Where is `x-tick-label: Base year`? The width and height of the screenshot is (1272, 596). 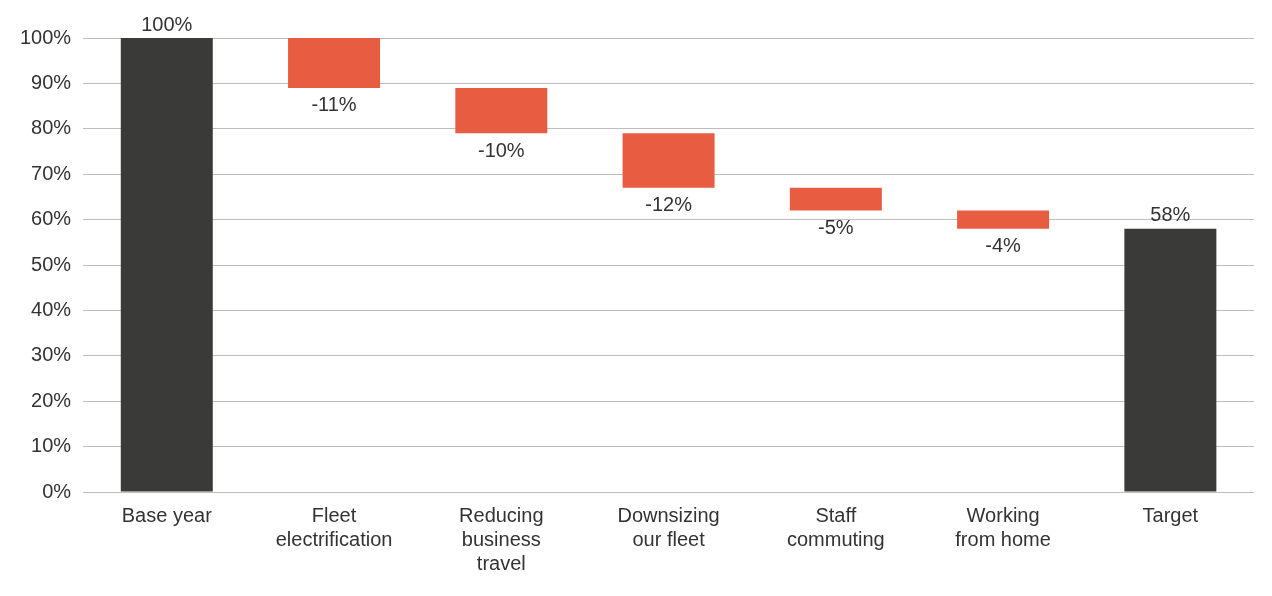
x-tick-label: Base year is located at coordinates (167, 514).